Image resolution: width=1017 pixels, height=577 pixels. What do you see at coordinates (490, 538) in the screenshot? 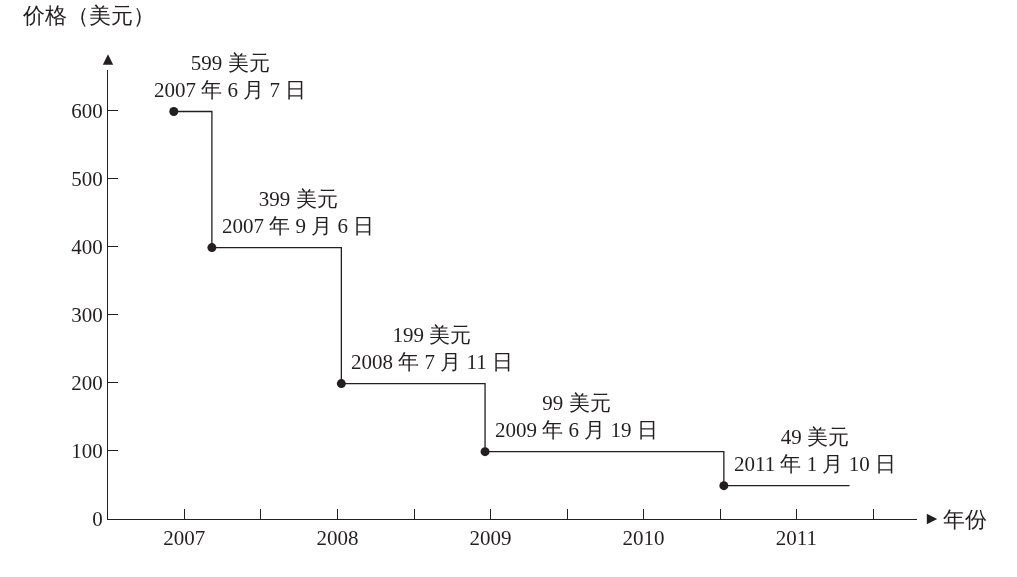
I see `x-tick-label: 2009` at bounding box center [490, 538].